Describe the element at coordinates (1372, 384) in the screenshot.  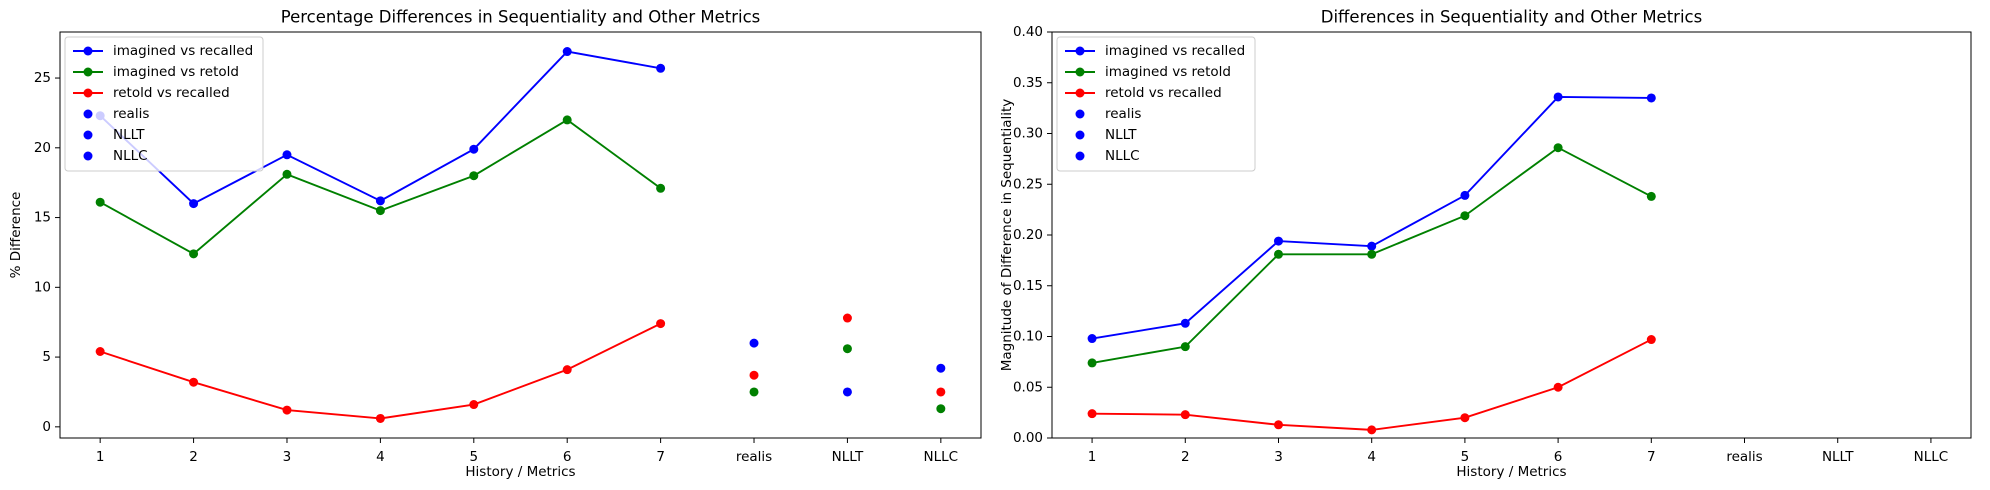
I see `series-line` at that location.